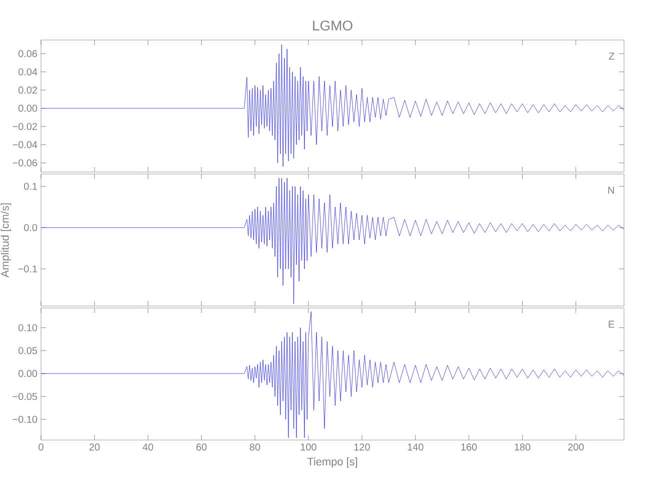 This screenshot has height=500, width=650. Describe the element at coordinates (27, 90) in the screenshot. I see `y-tick-label: 0.02` at that location.